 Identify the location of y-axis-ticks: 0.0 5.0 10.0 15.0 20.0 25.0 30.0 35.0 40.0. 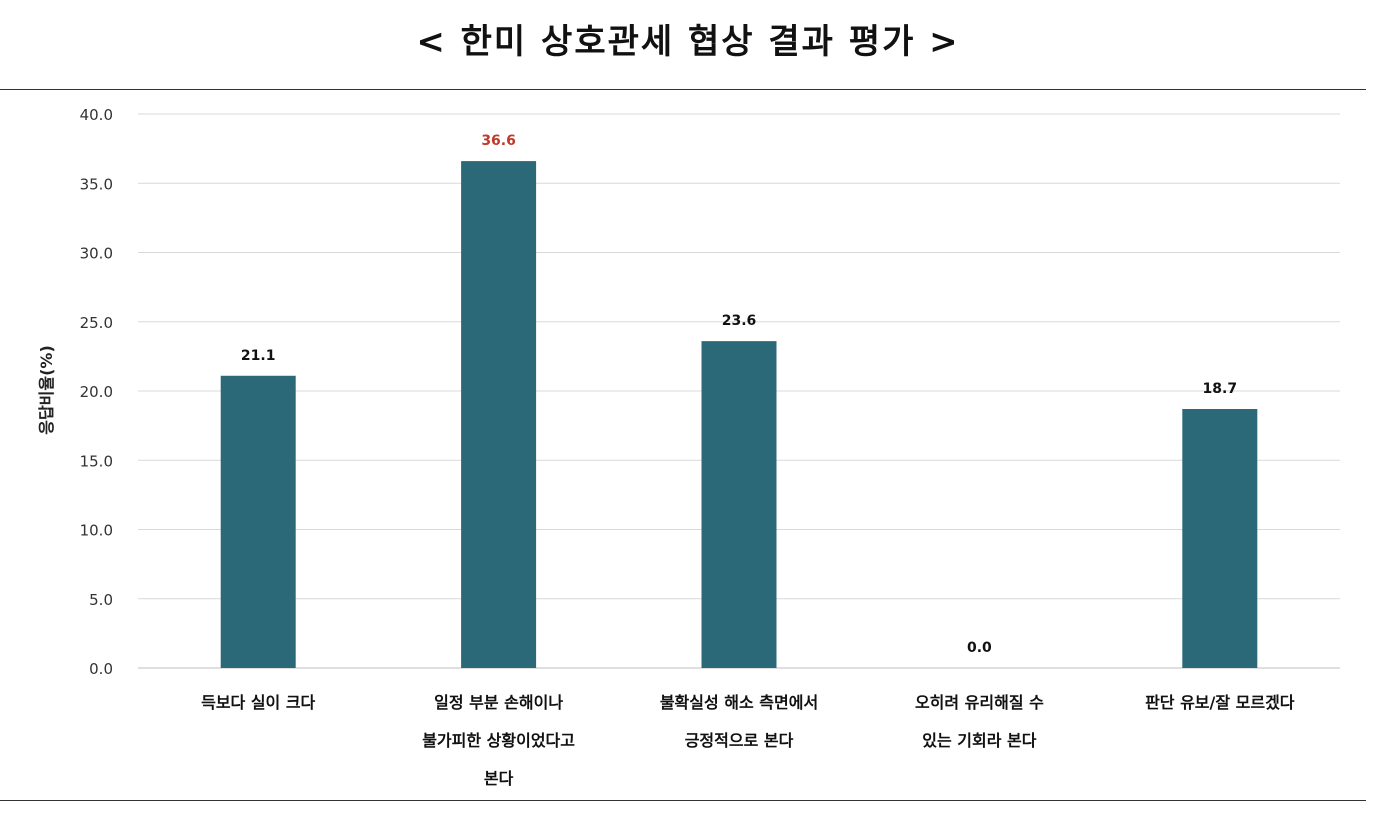
(96, 392).